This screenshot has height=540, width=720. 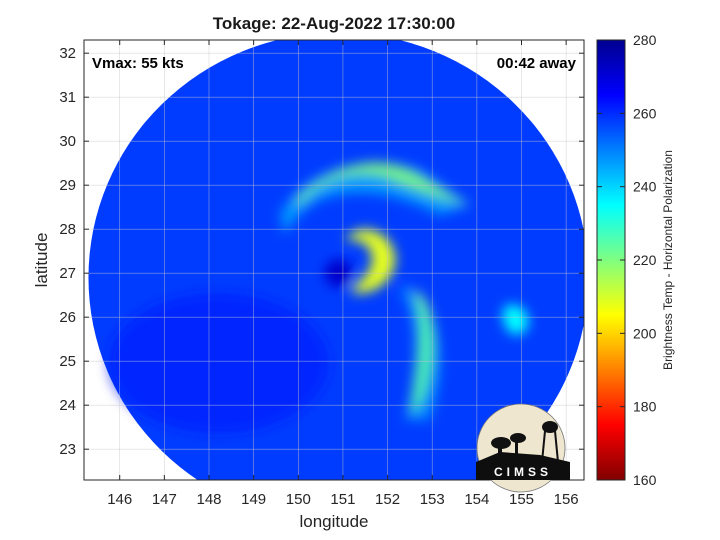 I want to click on logo-dish-icon, so click(x=501, y=443).